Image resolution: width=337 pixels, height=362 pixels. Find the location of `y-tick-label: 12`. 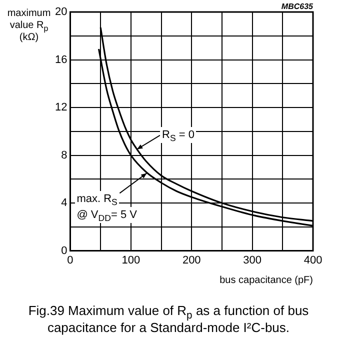

y-tick-label: 12 is located at coordinates (61, 108).